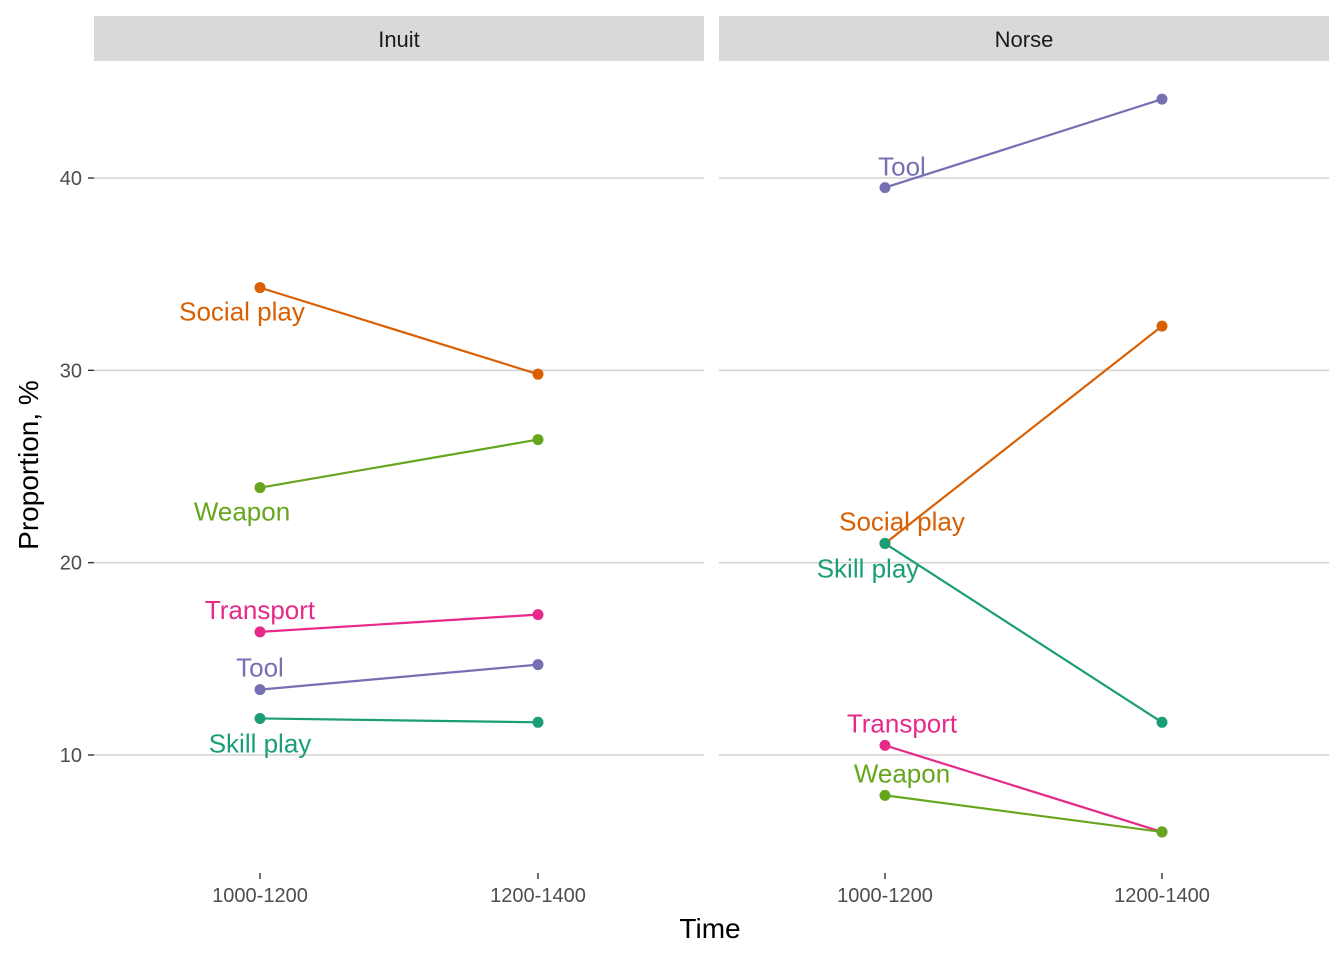 The height and width of the screenshot is (960, 1344). Describe the element at coordinates (399, 623) in the screenshot. I see `series-line-inuit-transport` at that location.